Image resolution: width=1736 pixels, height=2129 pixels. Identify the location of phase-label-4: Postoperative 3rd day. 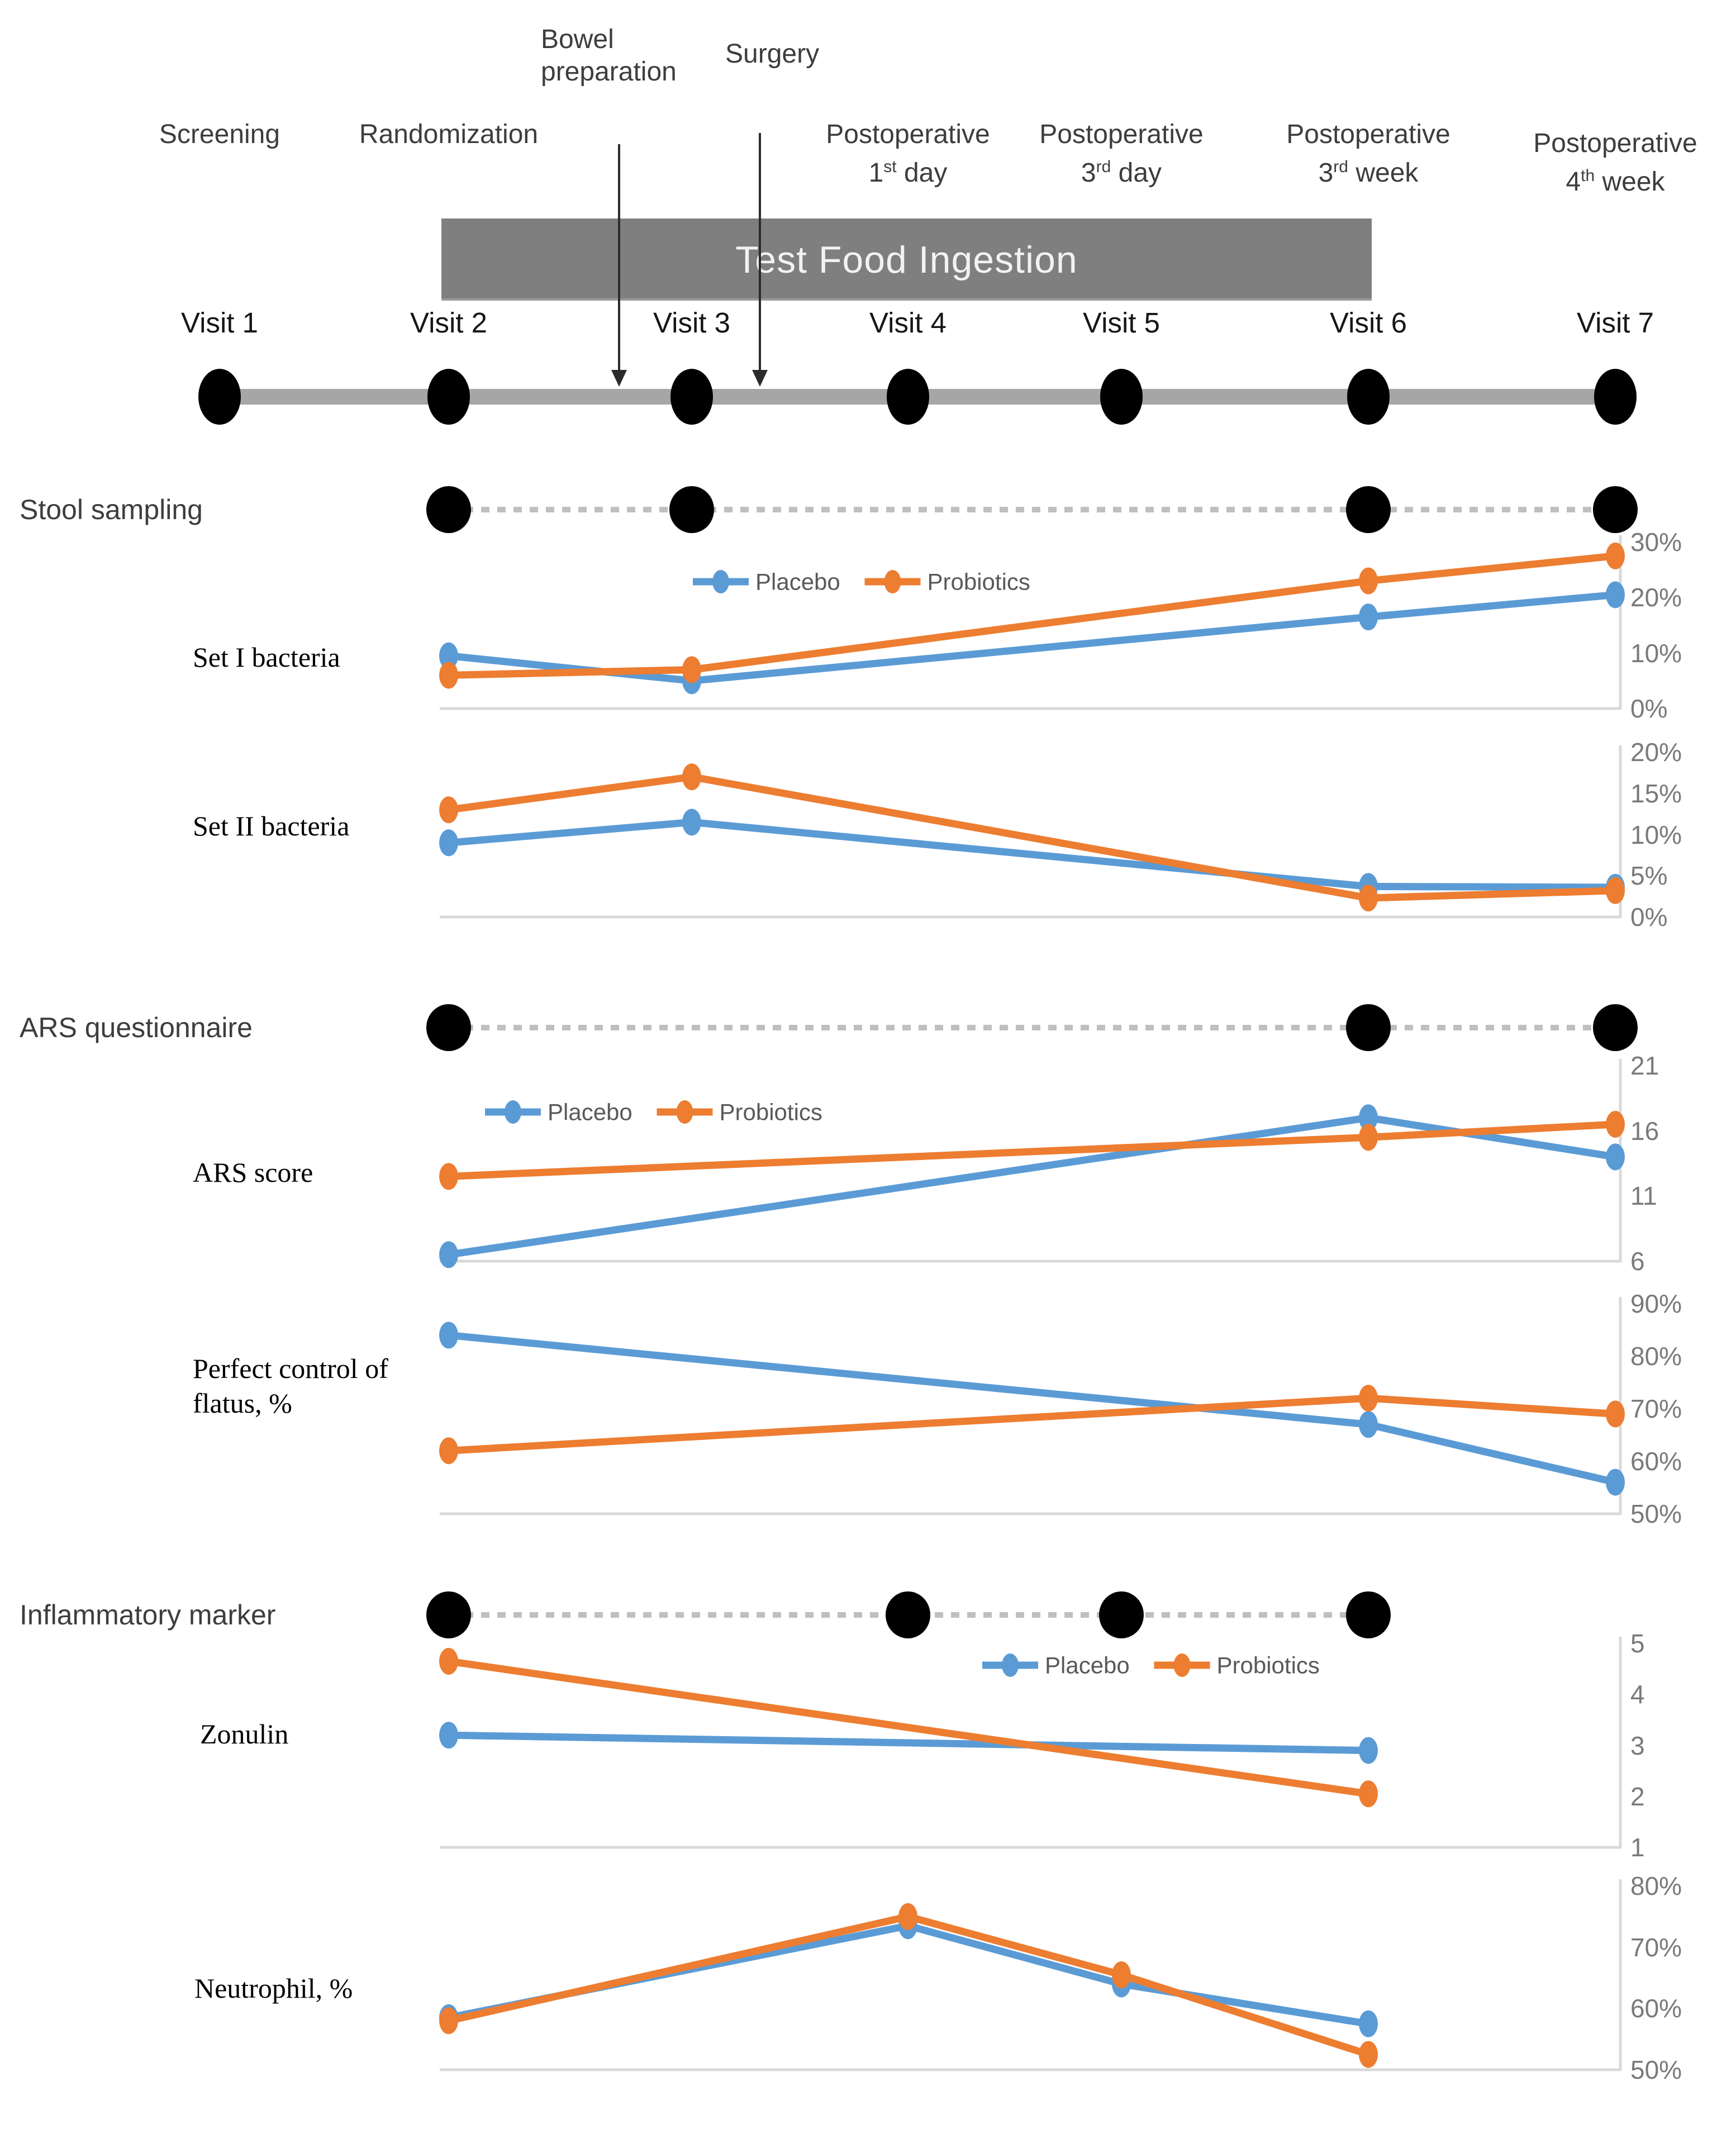
(1121, 154).